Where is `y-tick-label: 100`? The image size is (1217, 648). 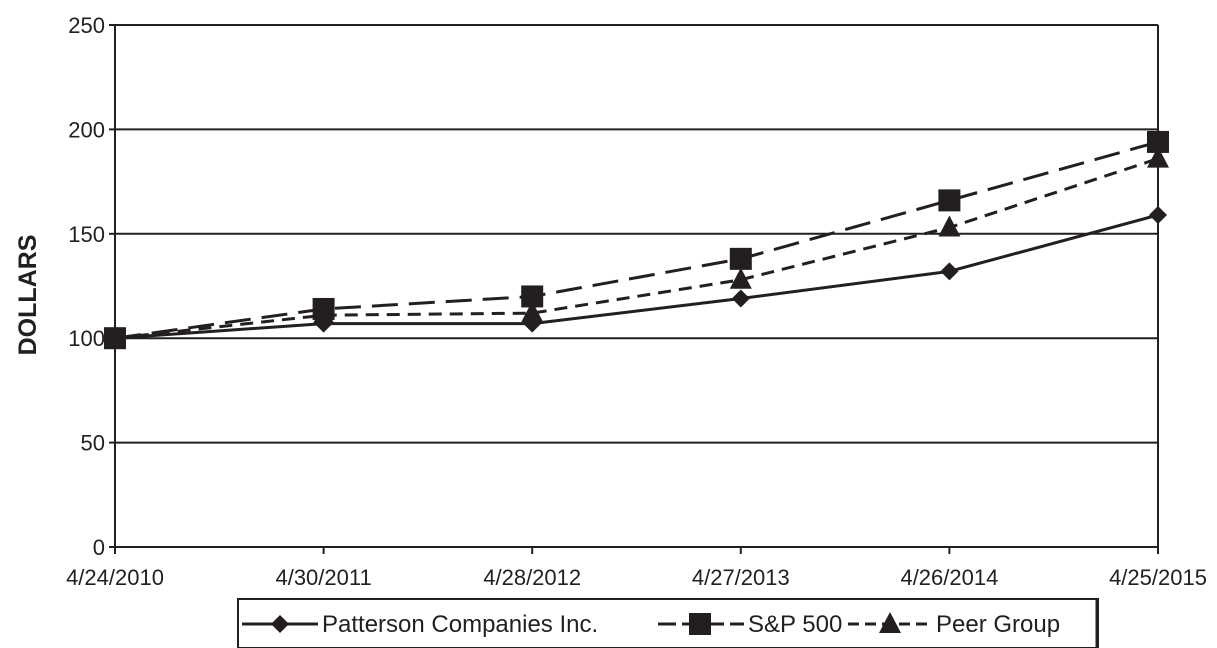
y-tick-label: 100 is located at coordinates (86, 338).